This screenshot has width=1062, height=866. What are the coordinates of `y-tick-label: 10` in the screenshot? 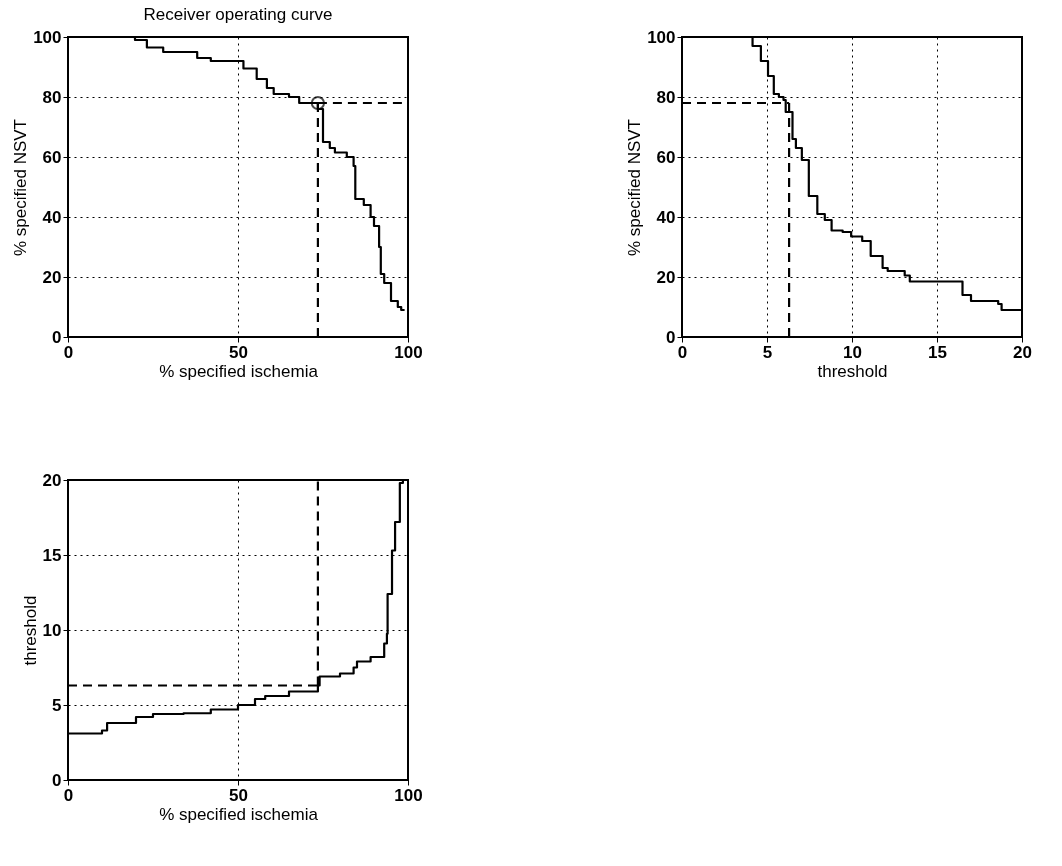 It's located at (52, 630).